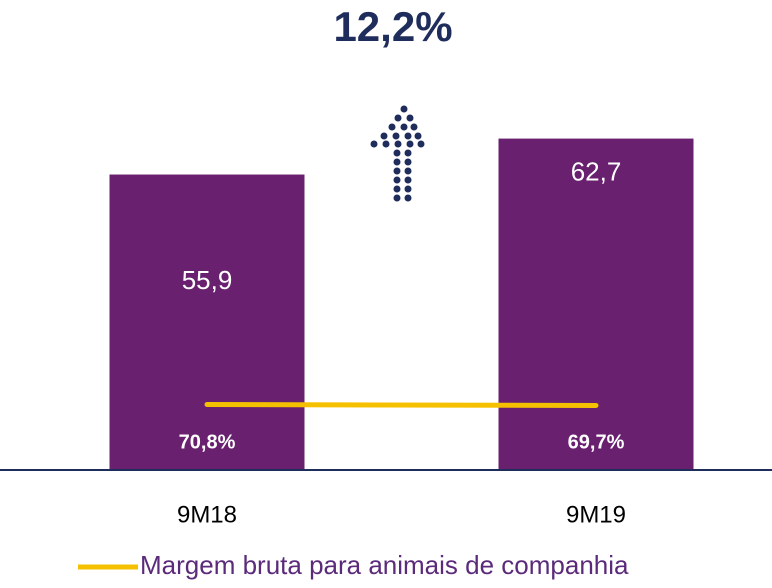  Describe the element at coordinates (207, 280) in the screenshot. I see `bar-value-label: 55,9` at that location.